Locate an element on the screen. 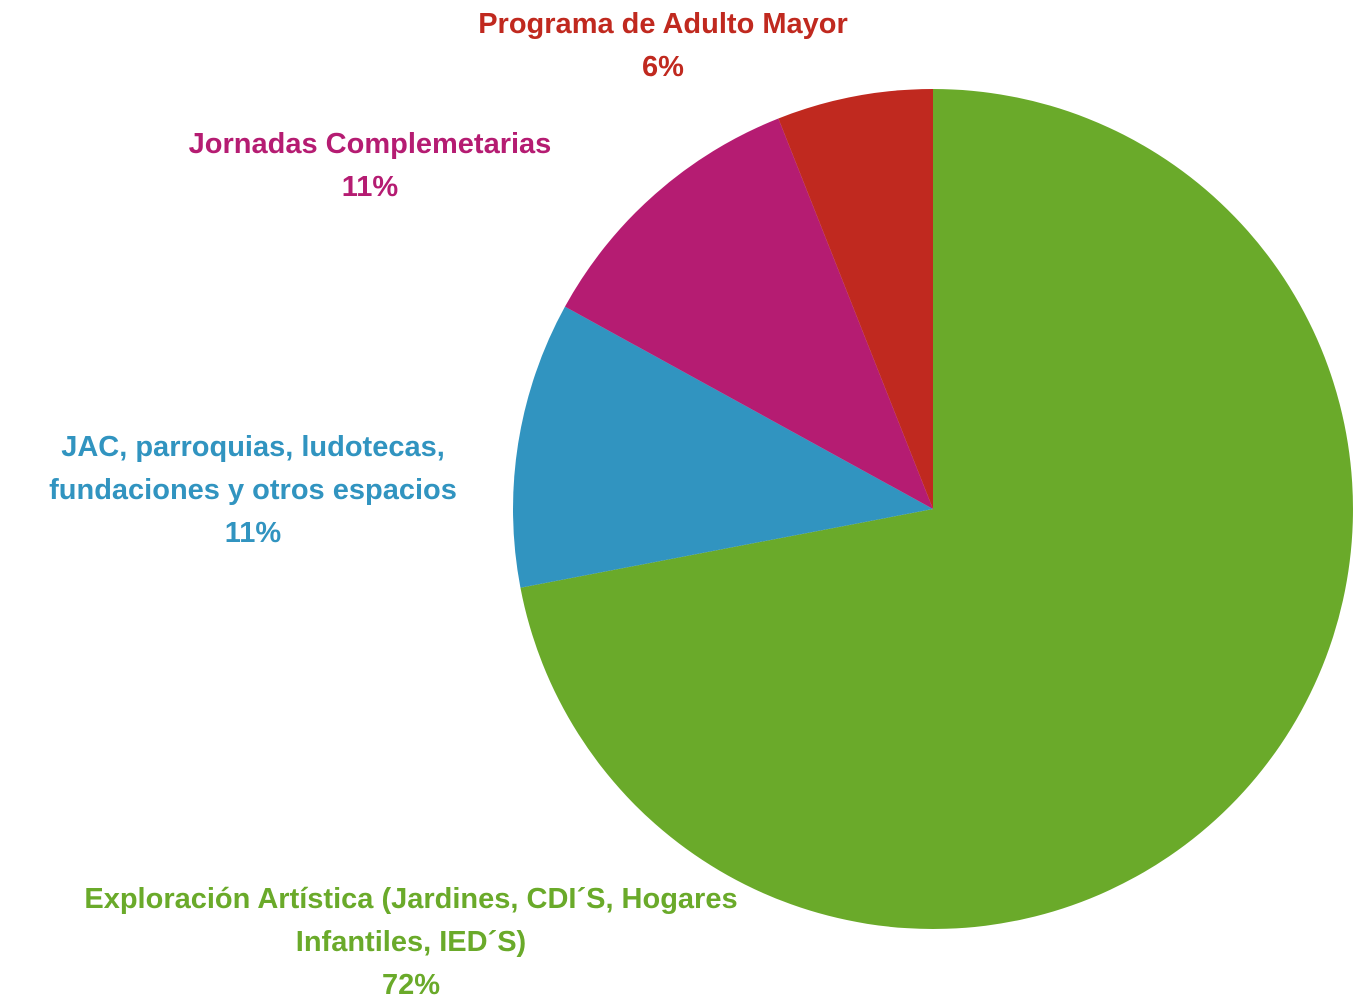 Image resolution: width=1370 pixels, height=1001 pixels. slice-label: Jornadas Complemetarias 11% is located at coordinates (370, 166).